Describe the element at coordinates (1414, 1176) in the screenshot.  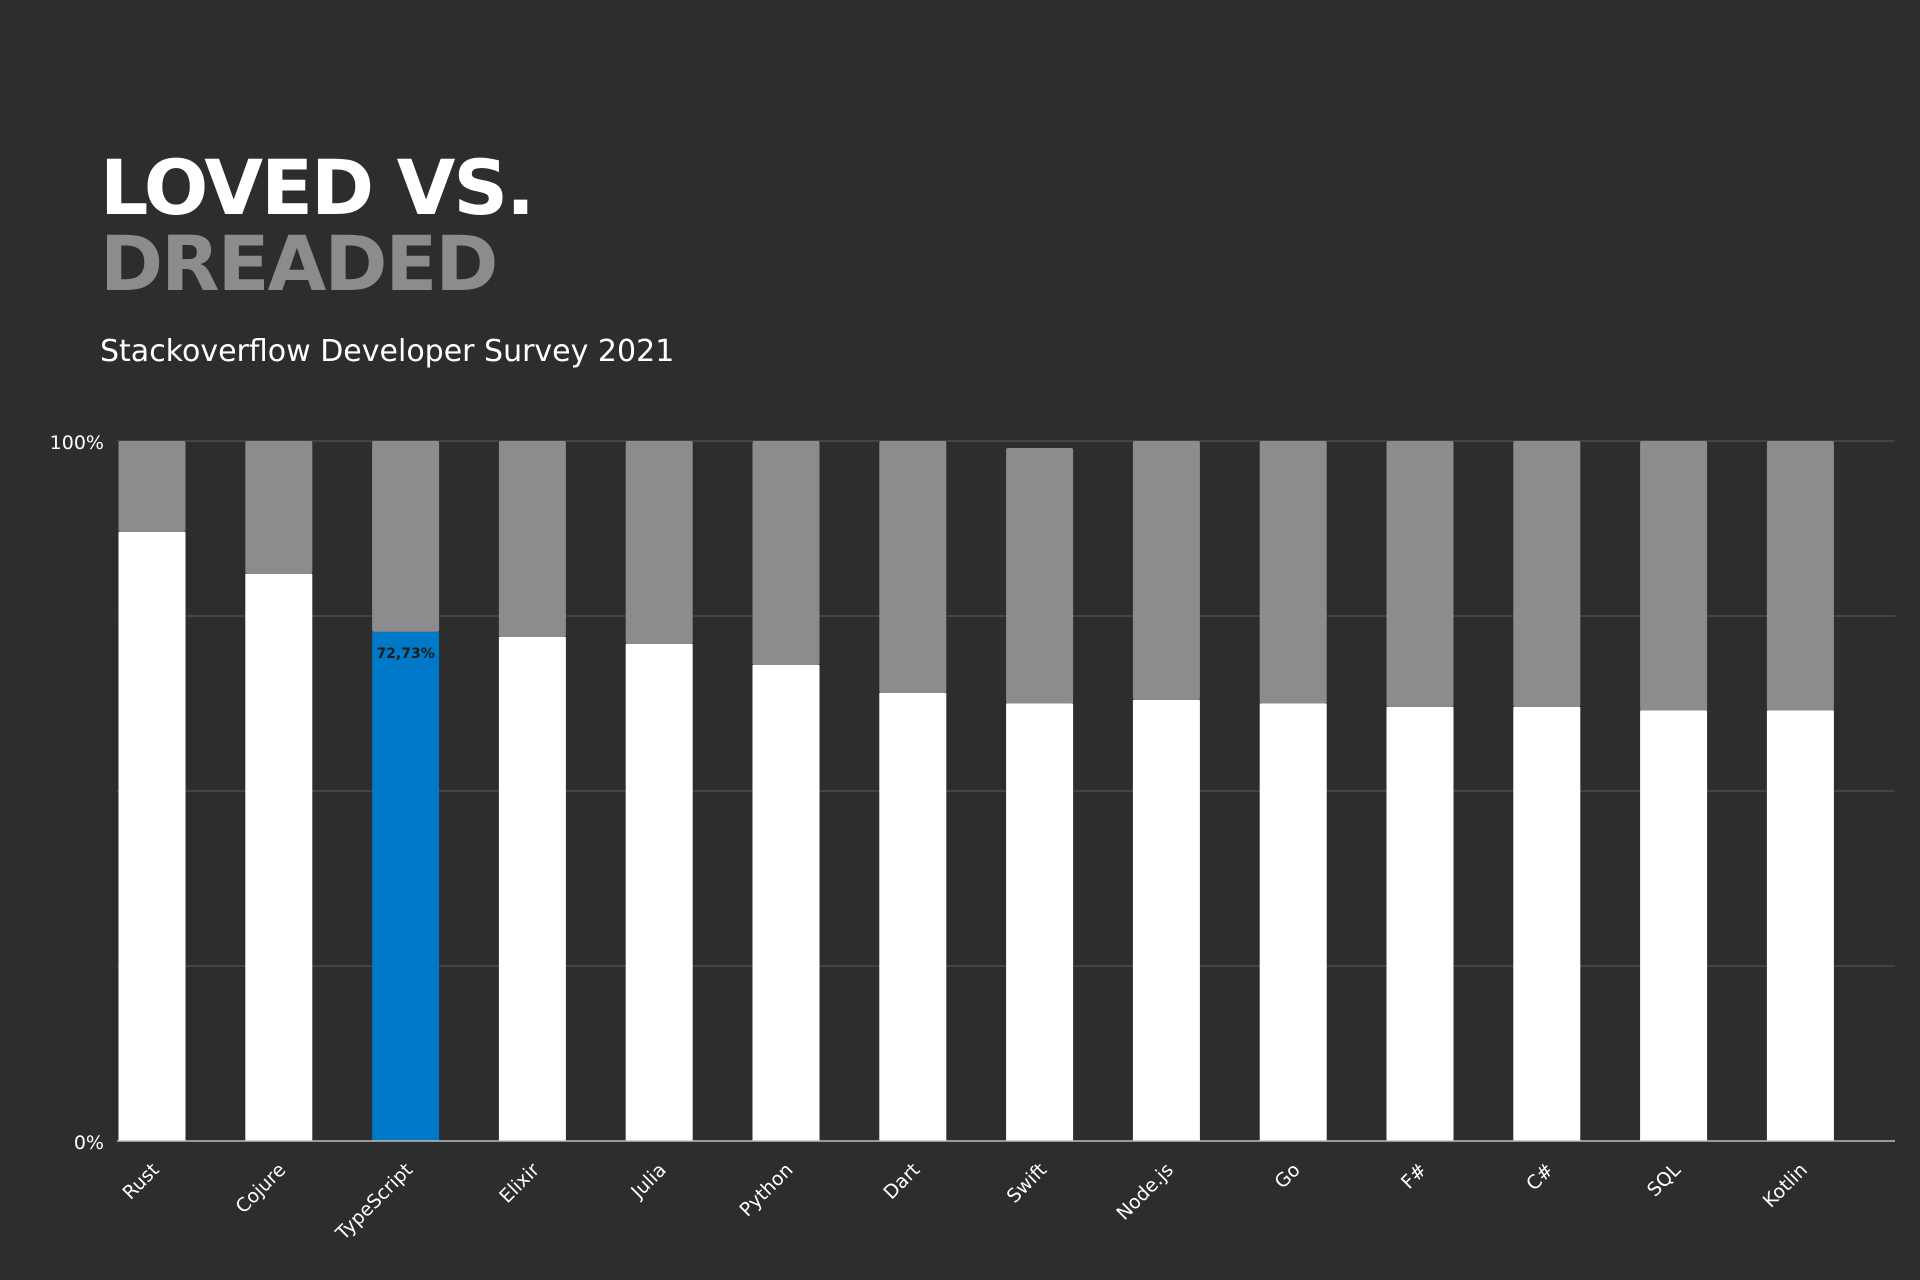
I see `x-tick-label: F#` at that location.